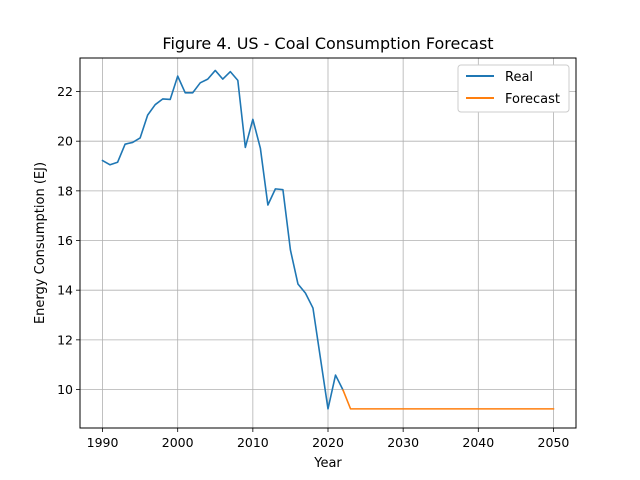  What do you see at coordinates (478, 442) in the screenshot?
I see `x-tick-label-2040: 2040` at bounding box center [478, 442].